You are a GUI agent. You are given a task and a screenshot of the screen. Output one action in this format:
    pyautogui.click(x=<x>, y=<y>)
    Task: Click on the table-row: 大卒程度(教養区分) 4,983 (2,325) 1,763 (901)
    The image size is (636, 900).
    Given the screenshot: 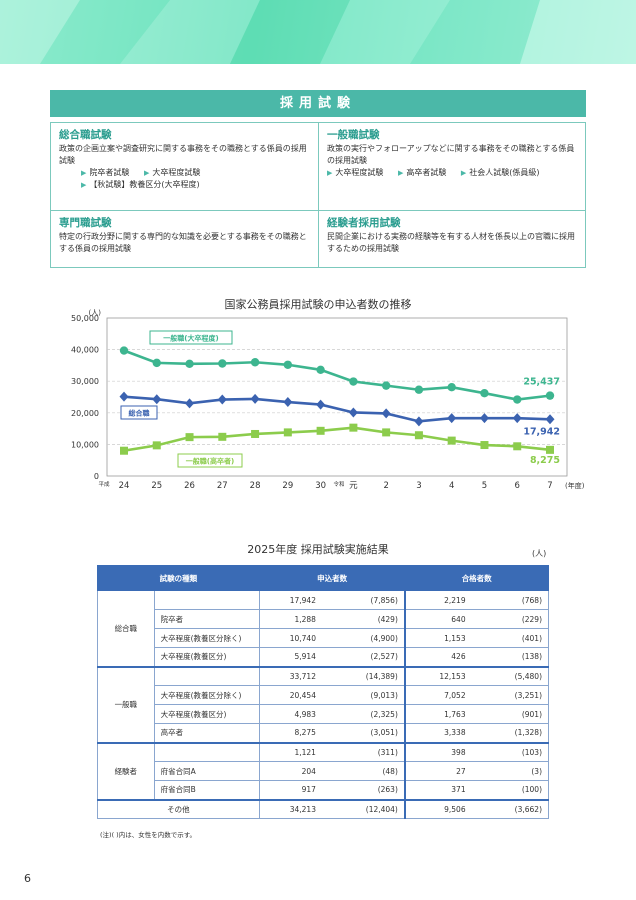 What is the action you would take?
    pyautogui.click(x=323, y=714)
    